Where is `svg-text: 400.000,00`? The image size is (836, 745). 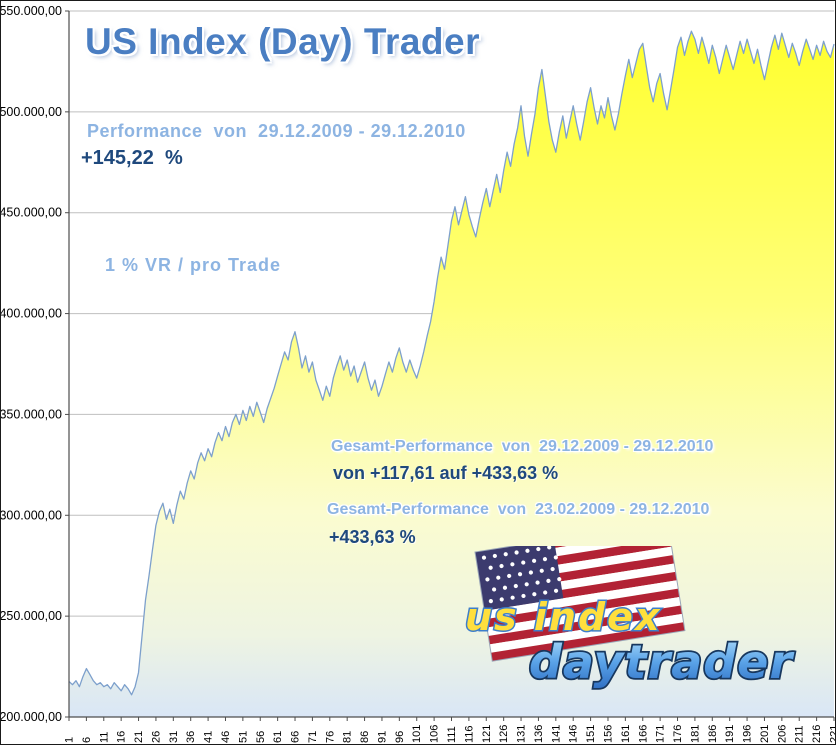 svg-text: 400.000,00 is located at coordinates (31, 314).